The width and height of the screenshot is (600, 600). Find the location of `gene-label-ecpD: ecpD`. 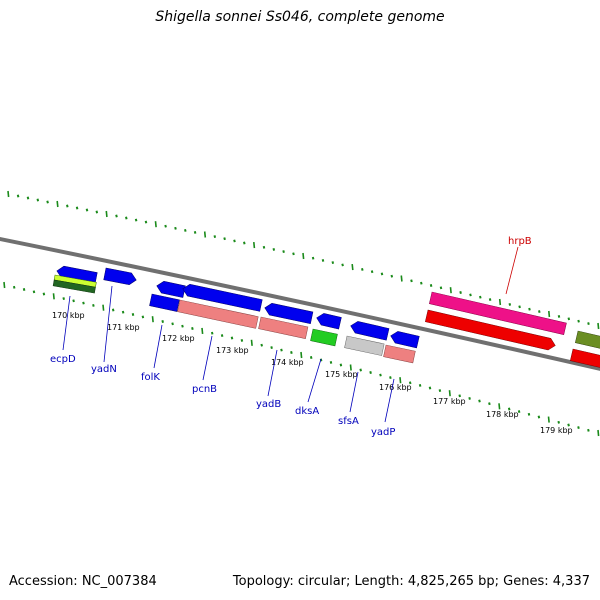

gene-label-ecpD: ecpD is located at coordinates (63, 359).